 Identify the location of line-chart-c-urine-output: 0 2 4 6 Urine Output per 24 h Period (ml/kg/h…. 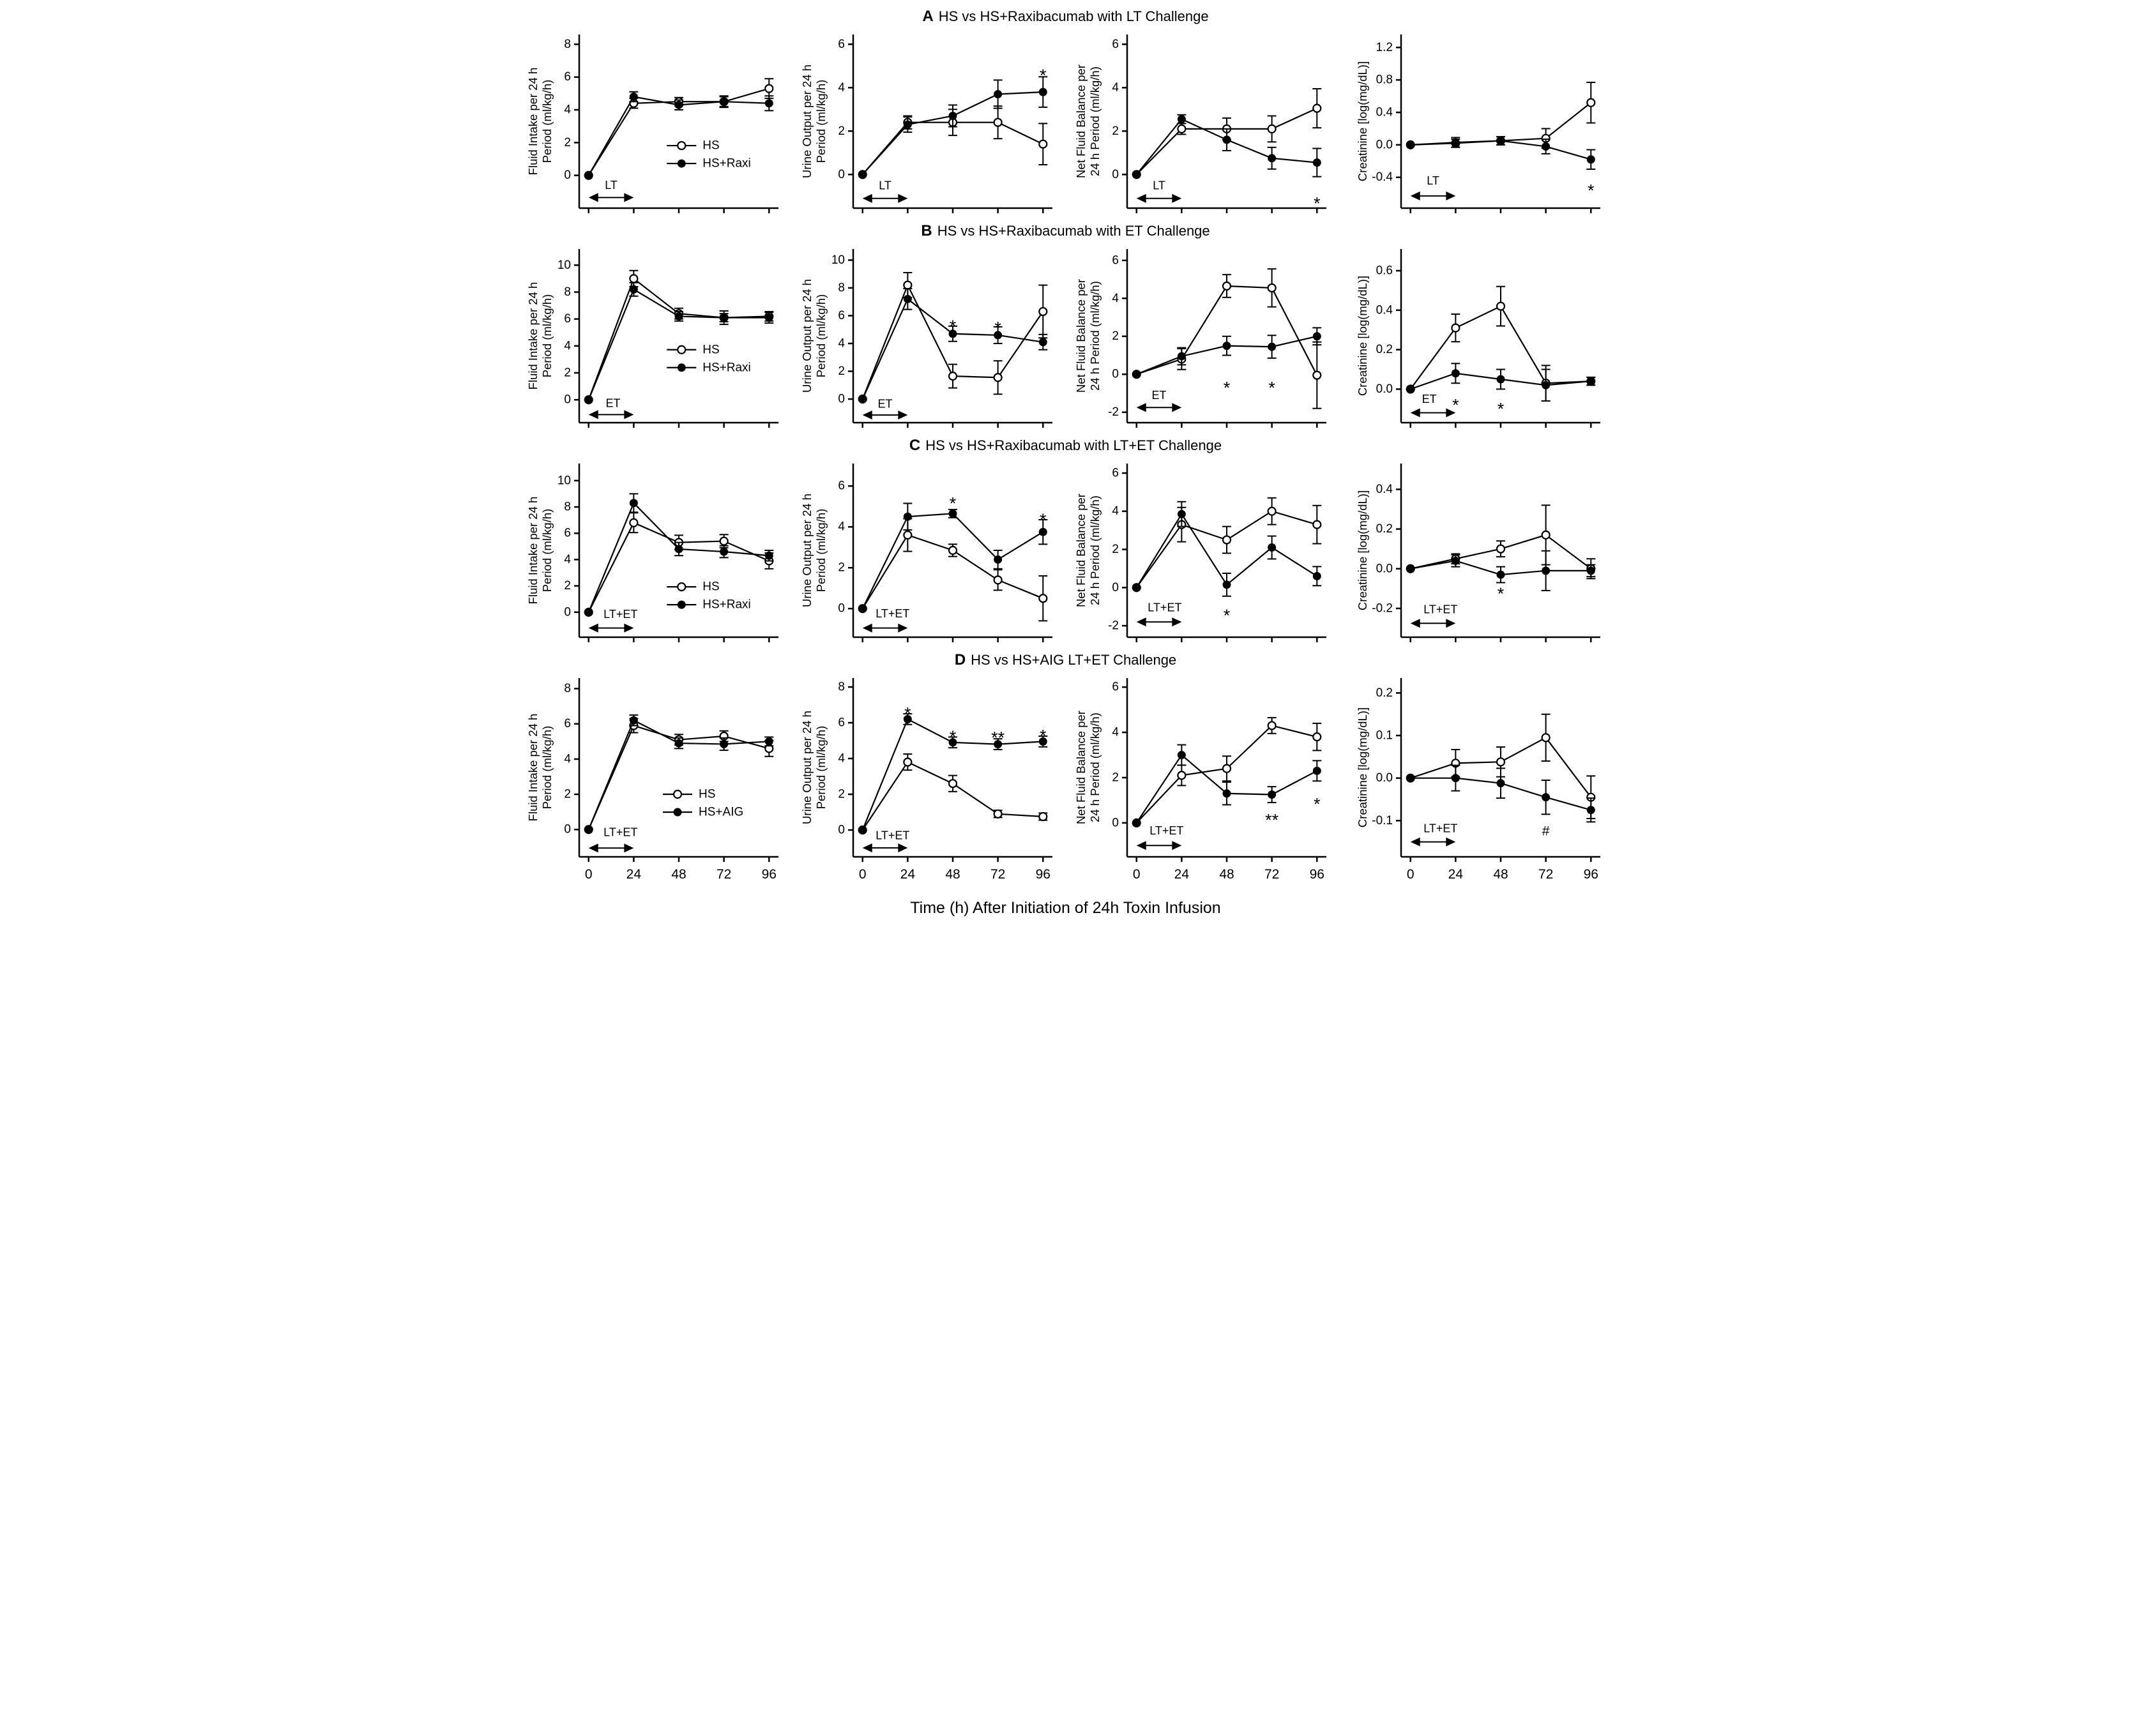
(926, 553).